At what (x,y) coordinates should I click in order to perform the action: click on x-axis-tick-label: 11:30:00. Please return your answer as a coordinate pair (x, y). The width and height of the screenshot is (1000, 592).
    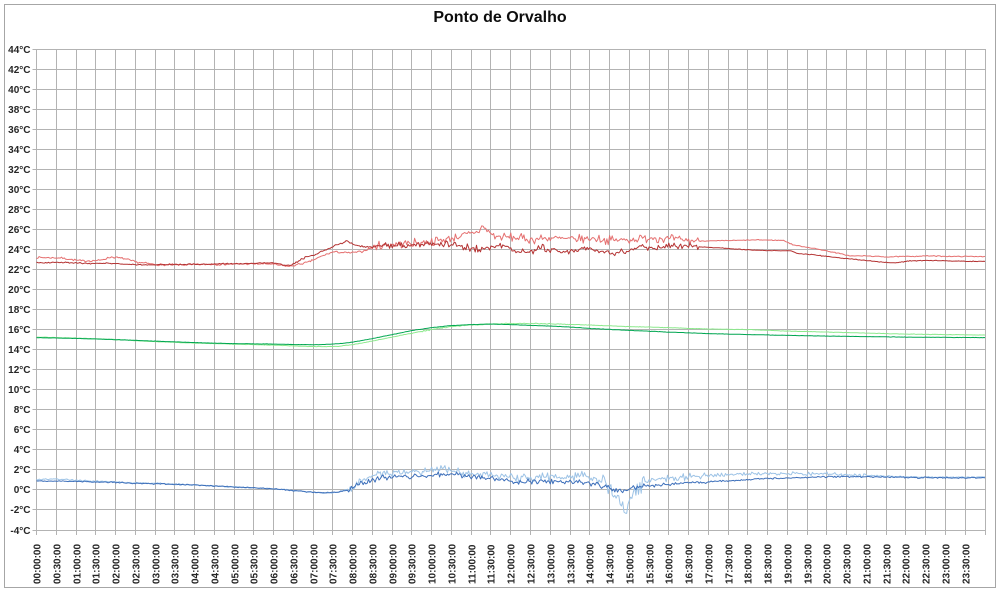
    Looking at the image, I should click on (492, 564).